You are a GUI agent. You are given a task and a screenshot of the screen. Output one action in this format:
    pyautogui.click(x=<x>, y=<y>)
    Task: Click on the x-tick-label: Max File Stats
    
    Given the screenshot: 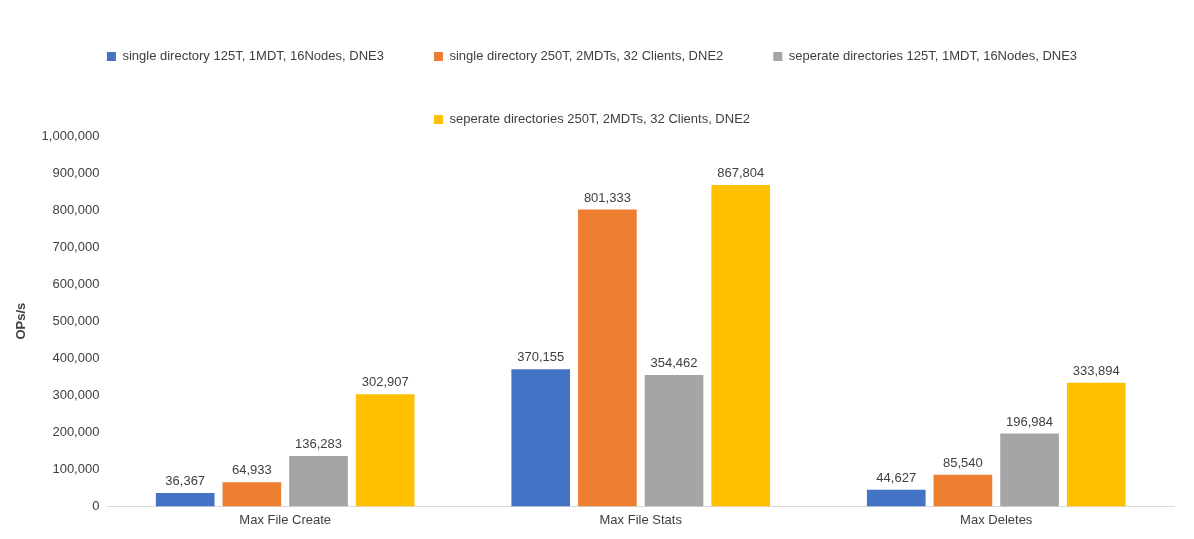 What is the action you would take?
    pyautogui.click(x=641, y=519)
    